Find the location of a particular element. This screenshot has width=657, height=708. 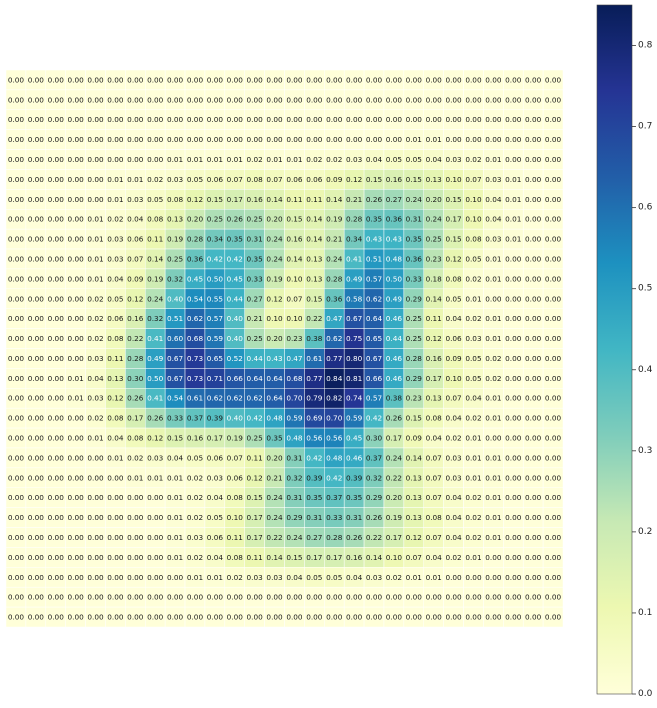

heatmap-cell-label-r6-c4: 0.00 is located at coordinates (95, 199).